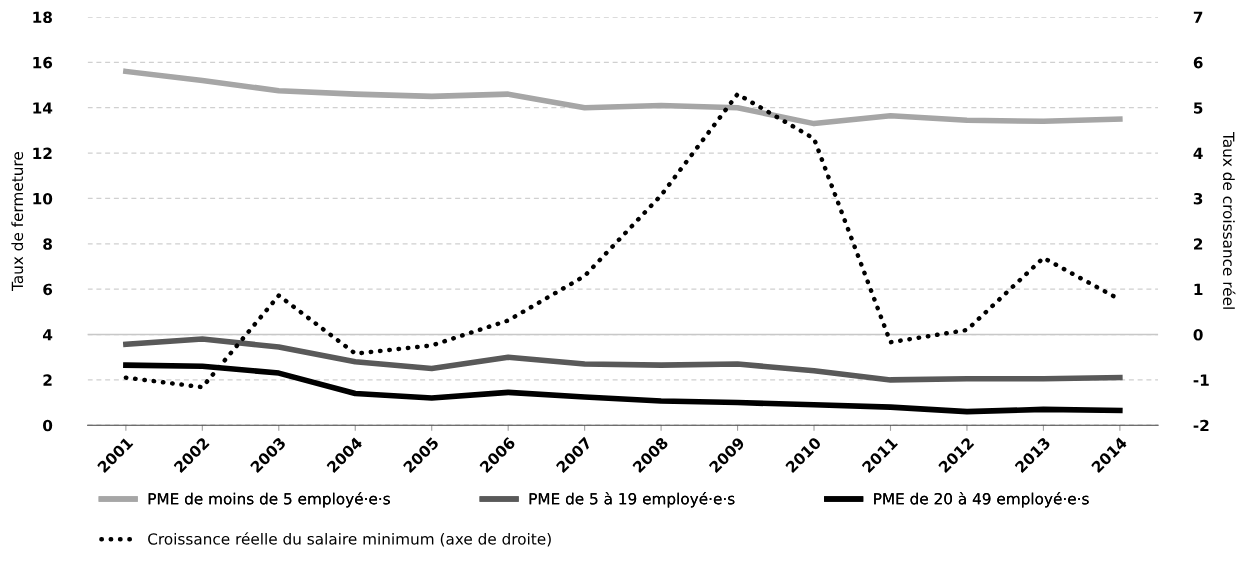 The height and width of the screenshot is (567, 1252). Describe the element at coordinates (42, 17) in the screenshot. I see `y-tick-label: 18` at that location.